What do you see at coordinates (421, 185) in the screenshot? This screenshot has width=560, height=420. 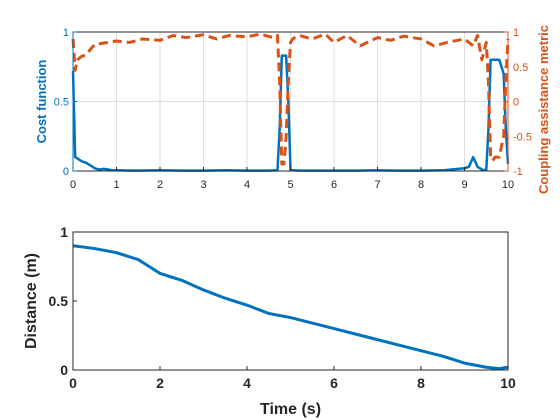 I see `top-x-tick-label: 8` at bounding box center [421, 185].